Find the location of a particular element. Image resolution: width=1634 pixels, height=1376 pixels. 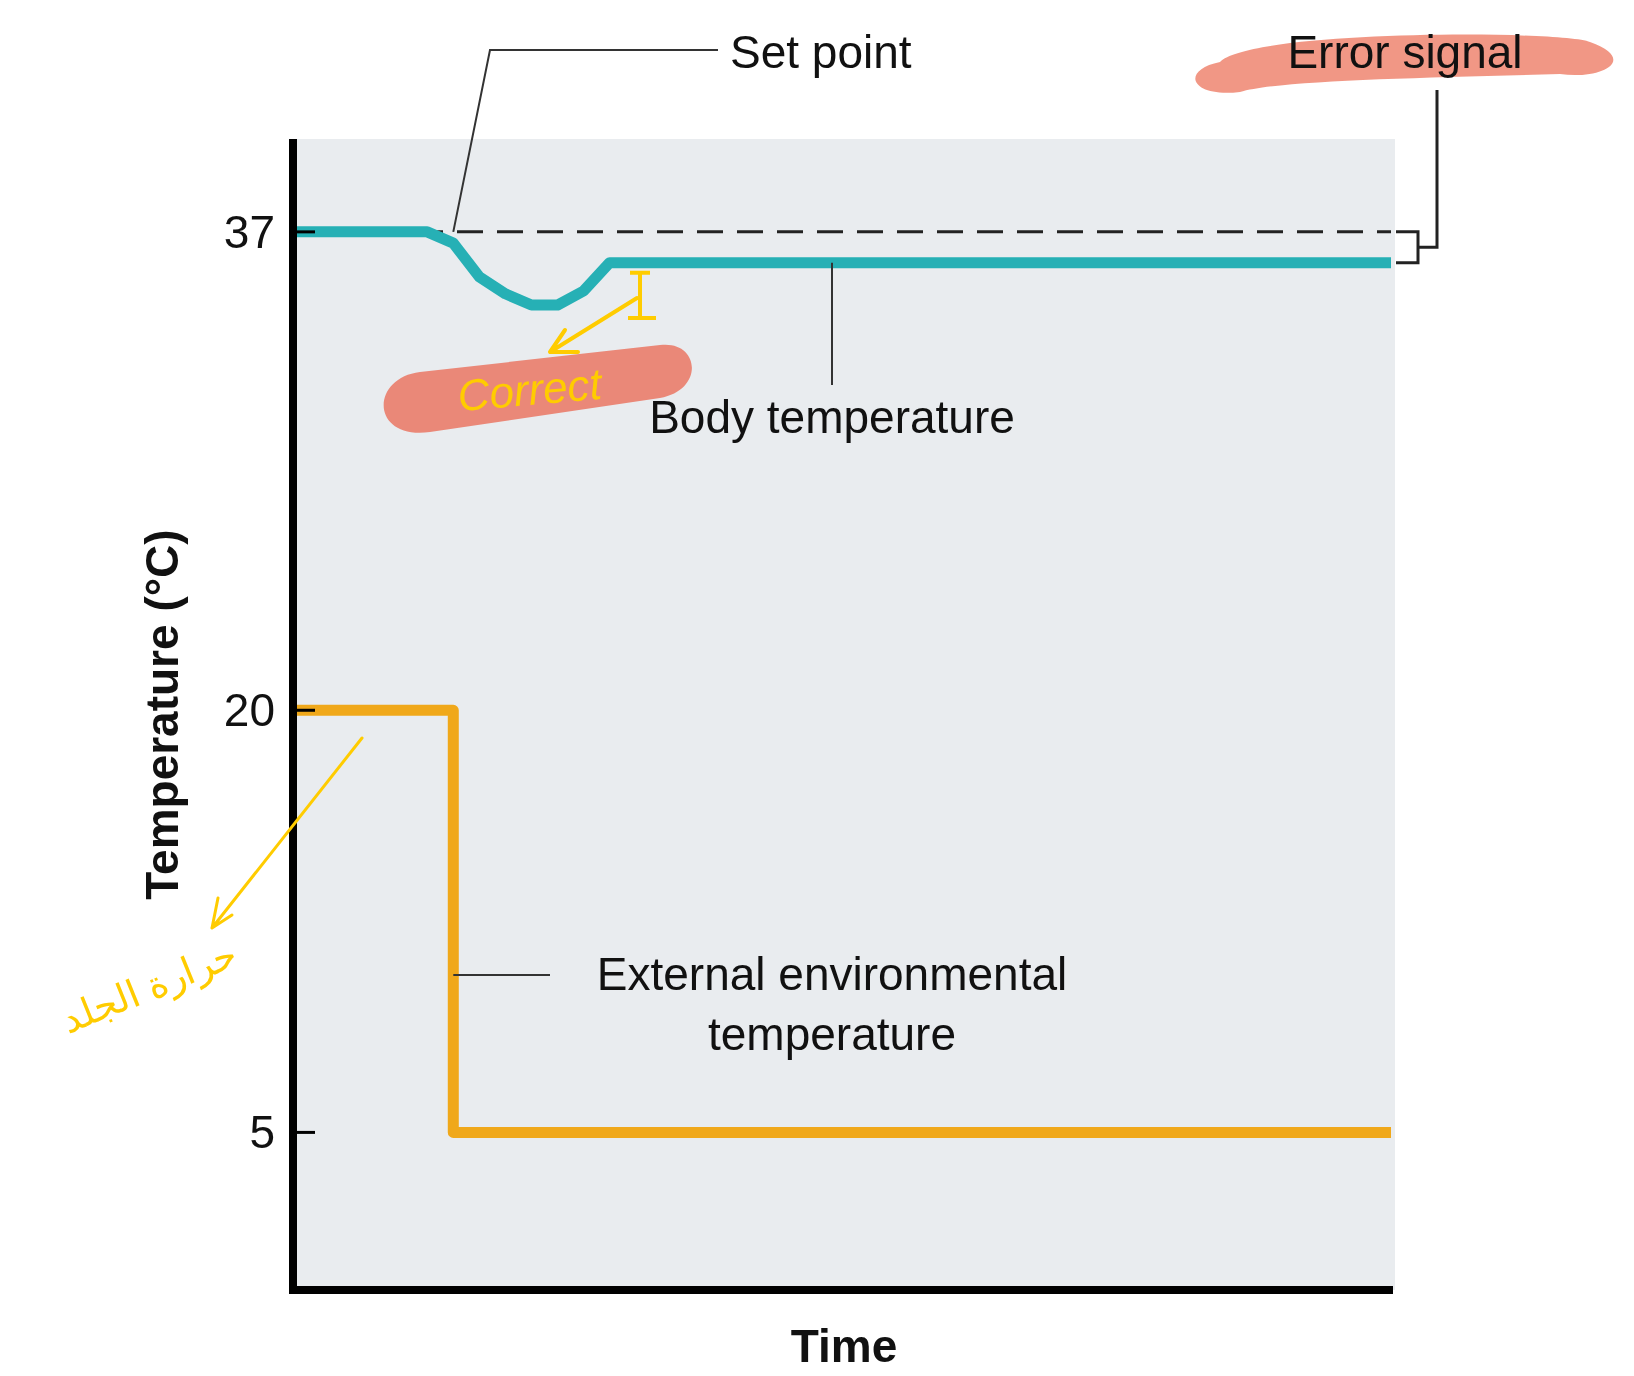

text: Error signal is located at coordinates (1405, 52).